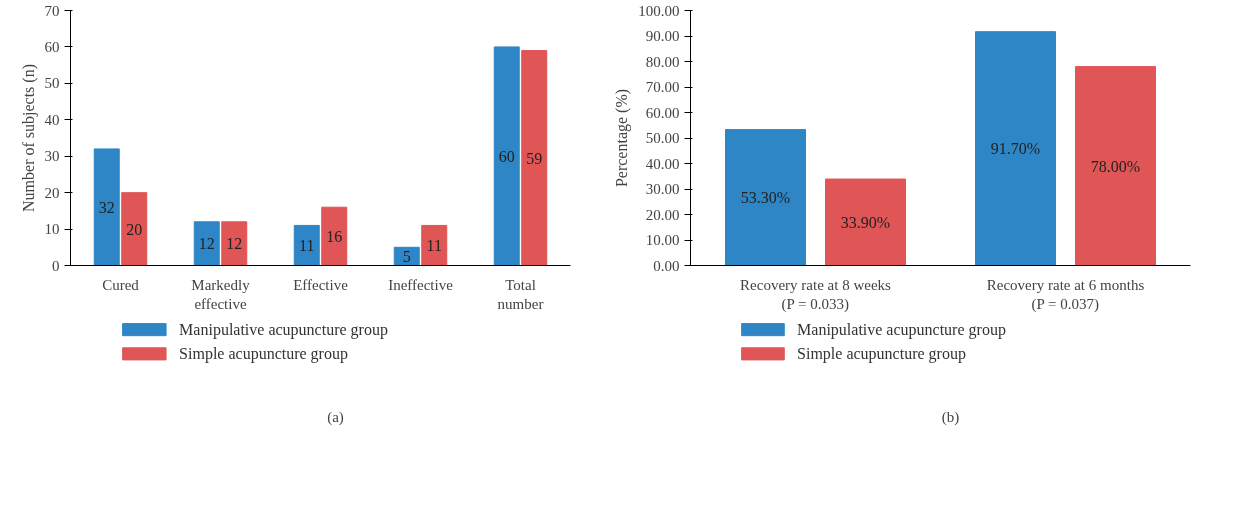 This screenshot has width=1236, height=509. I want to click on data-label: 60, so click(506, 156).